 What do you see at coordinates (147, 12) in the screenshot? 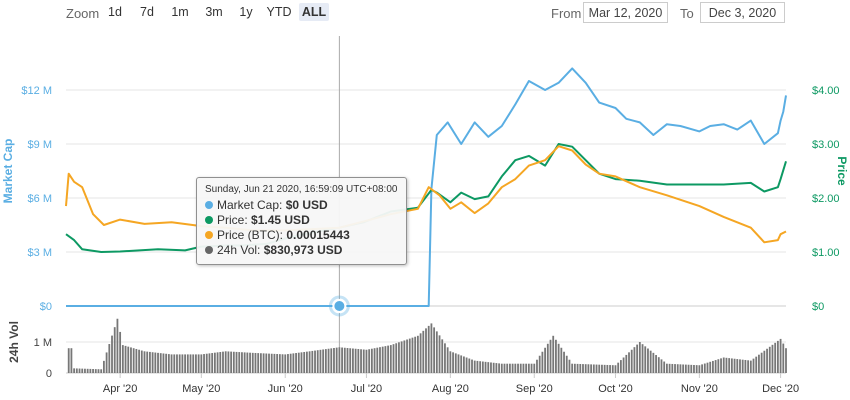
I see `zoom-7d-button: 7d` at bounding box center [147, 12].